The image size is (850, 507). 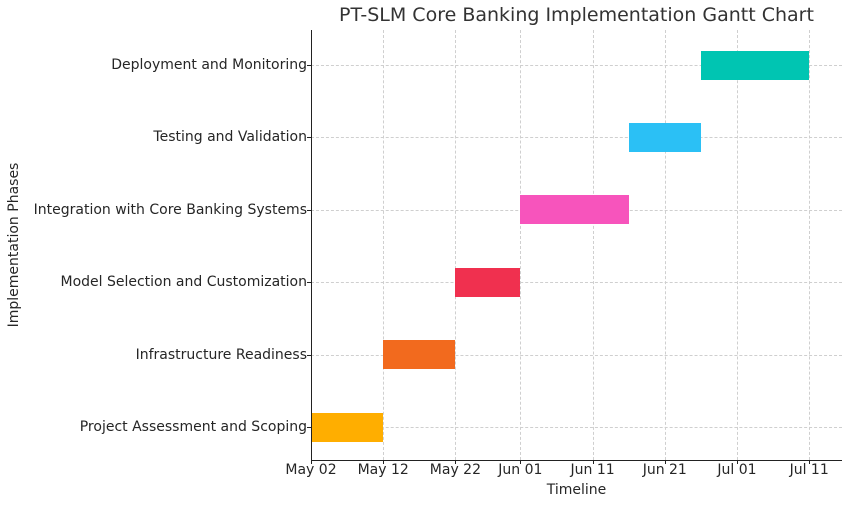 What do you see at coordinates (664, 470) in the screenshot?
I see `x-tick-label: Jun 21` at bounding box center [664, 470].